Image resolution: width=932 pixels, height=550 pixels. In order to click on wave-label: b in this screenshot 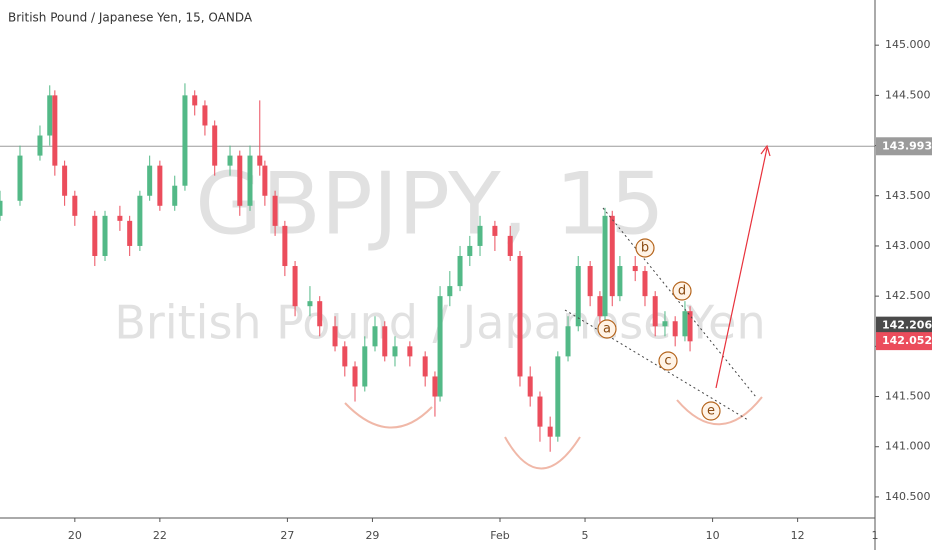, I will do `click(645, 248)`.